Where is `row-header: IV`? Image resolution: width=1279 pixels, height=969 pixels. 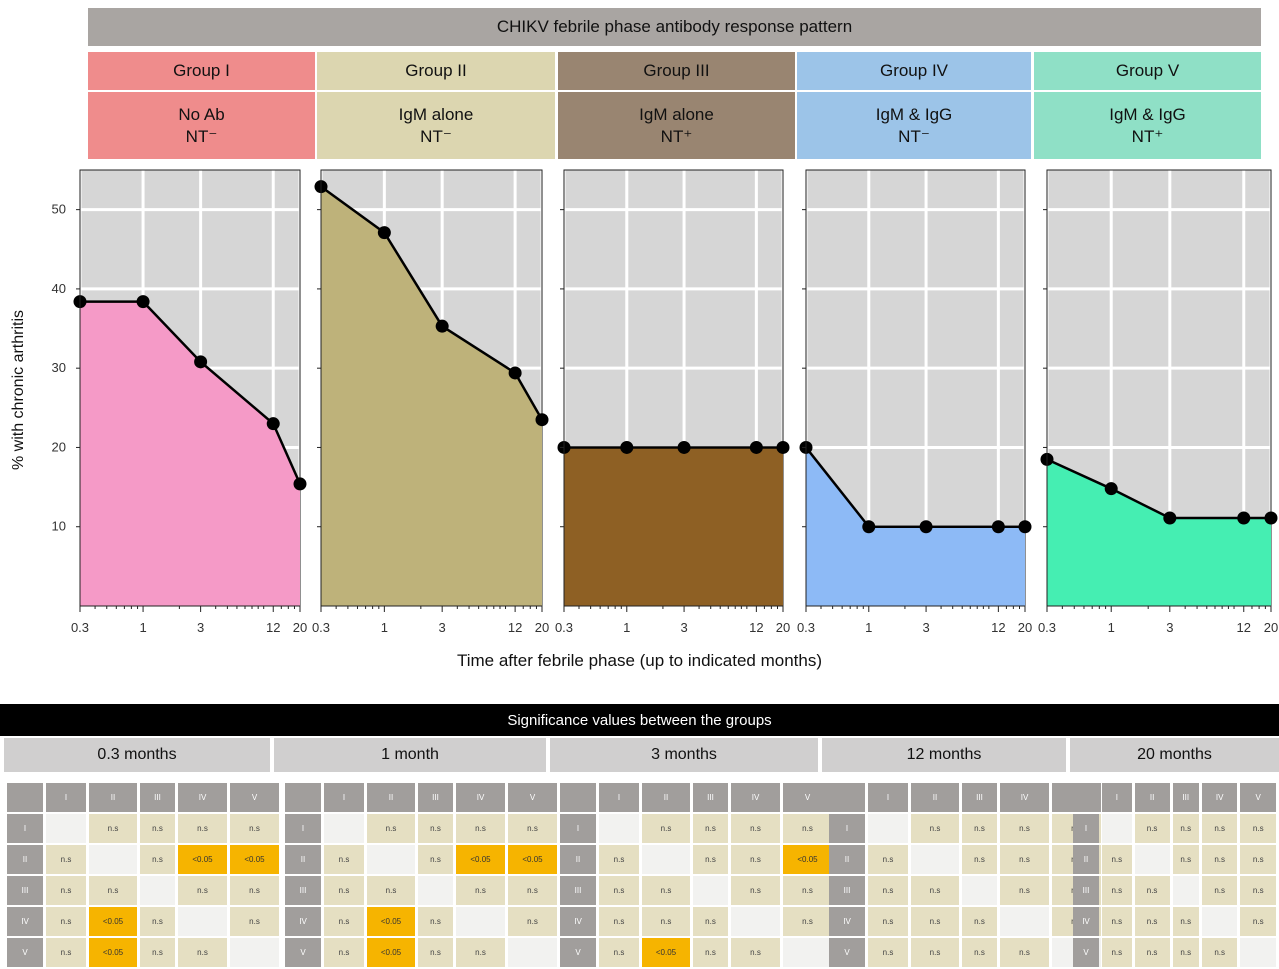
row-header: IV is located at coordinates (847, 921).